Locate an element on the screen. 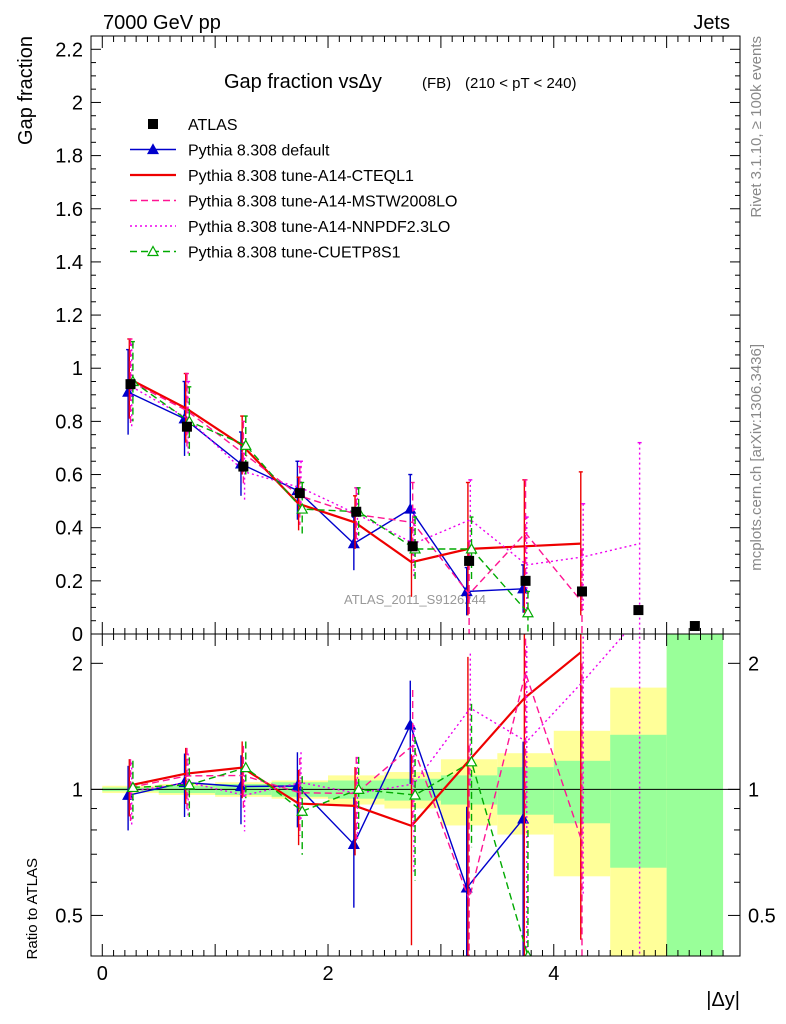 This screenshot has height=1024, width=786. y-tick-label: 1.4 is located at coordinates (69, 263).